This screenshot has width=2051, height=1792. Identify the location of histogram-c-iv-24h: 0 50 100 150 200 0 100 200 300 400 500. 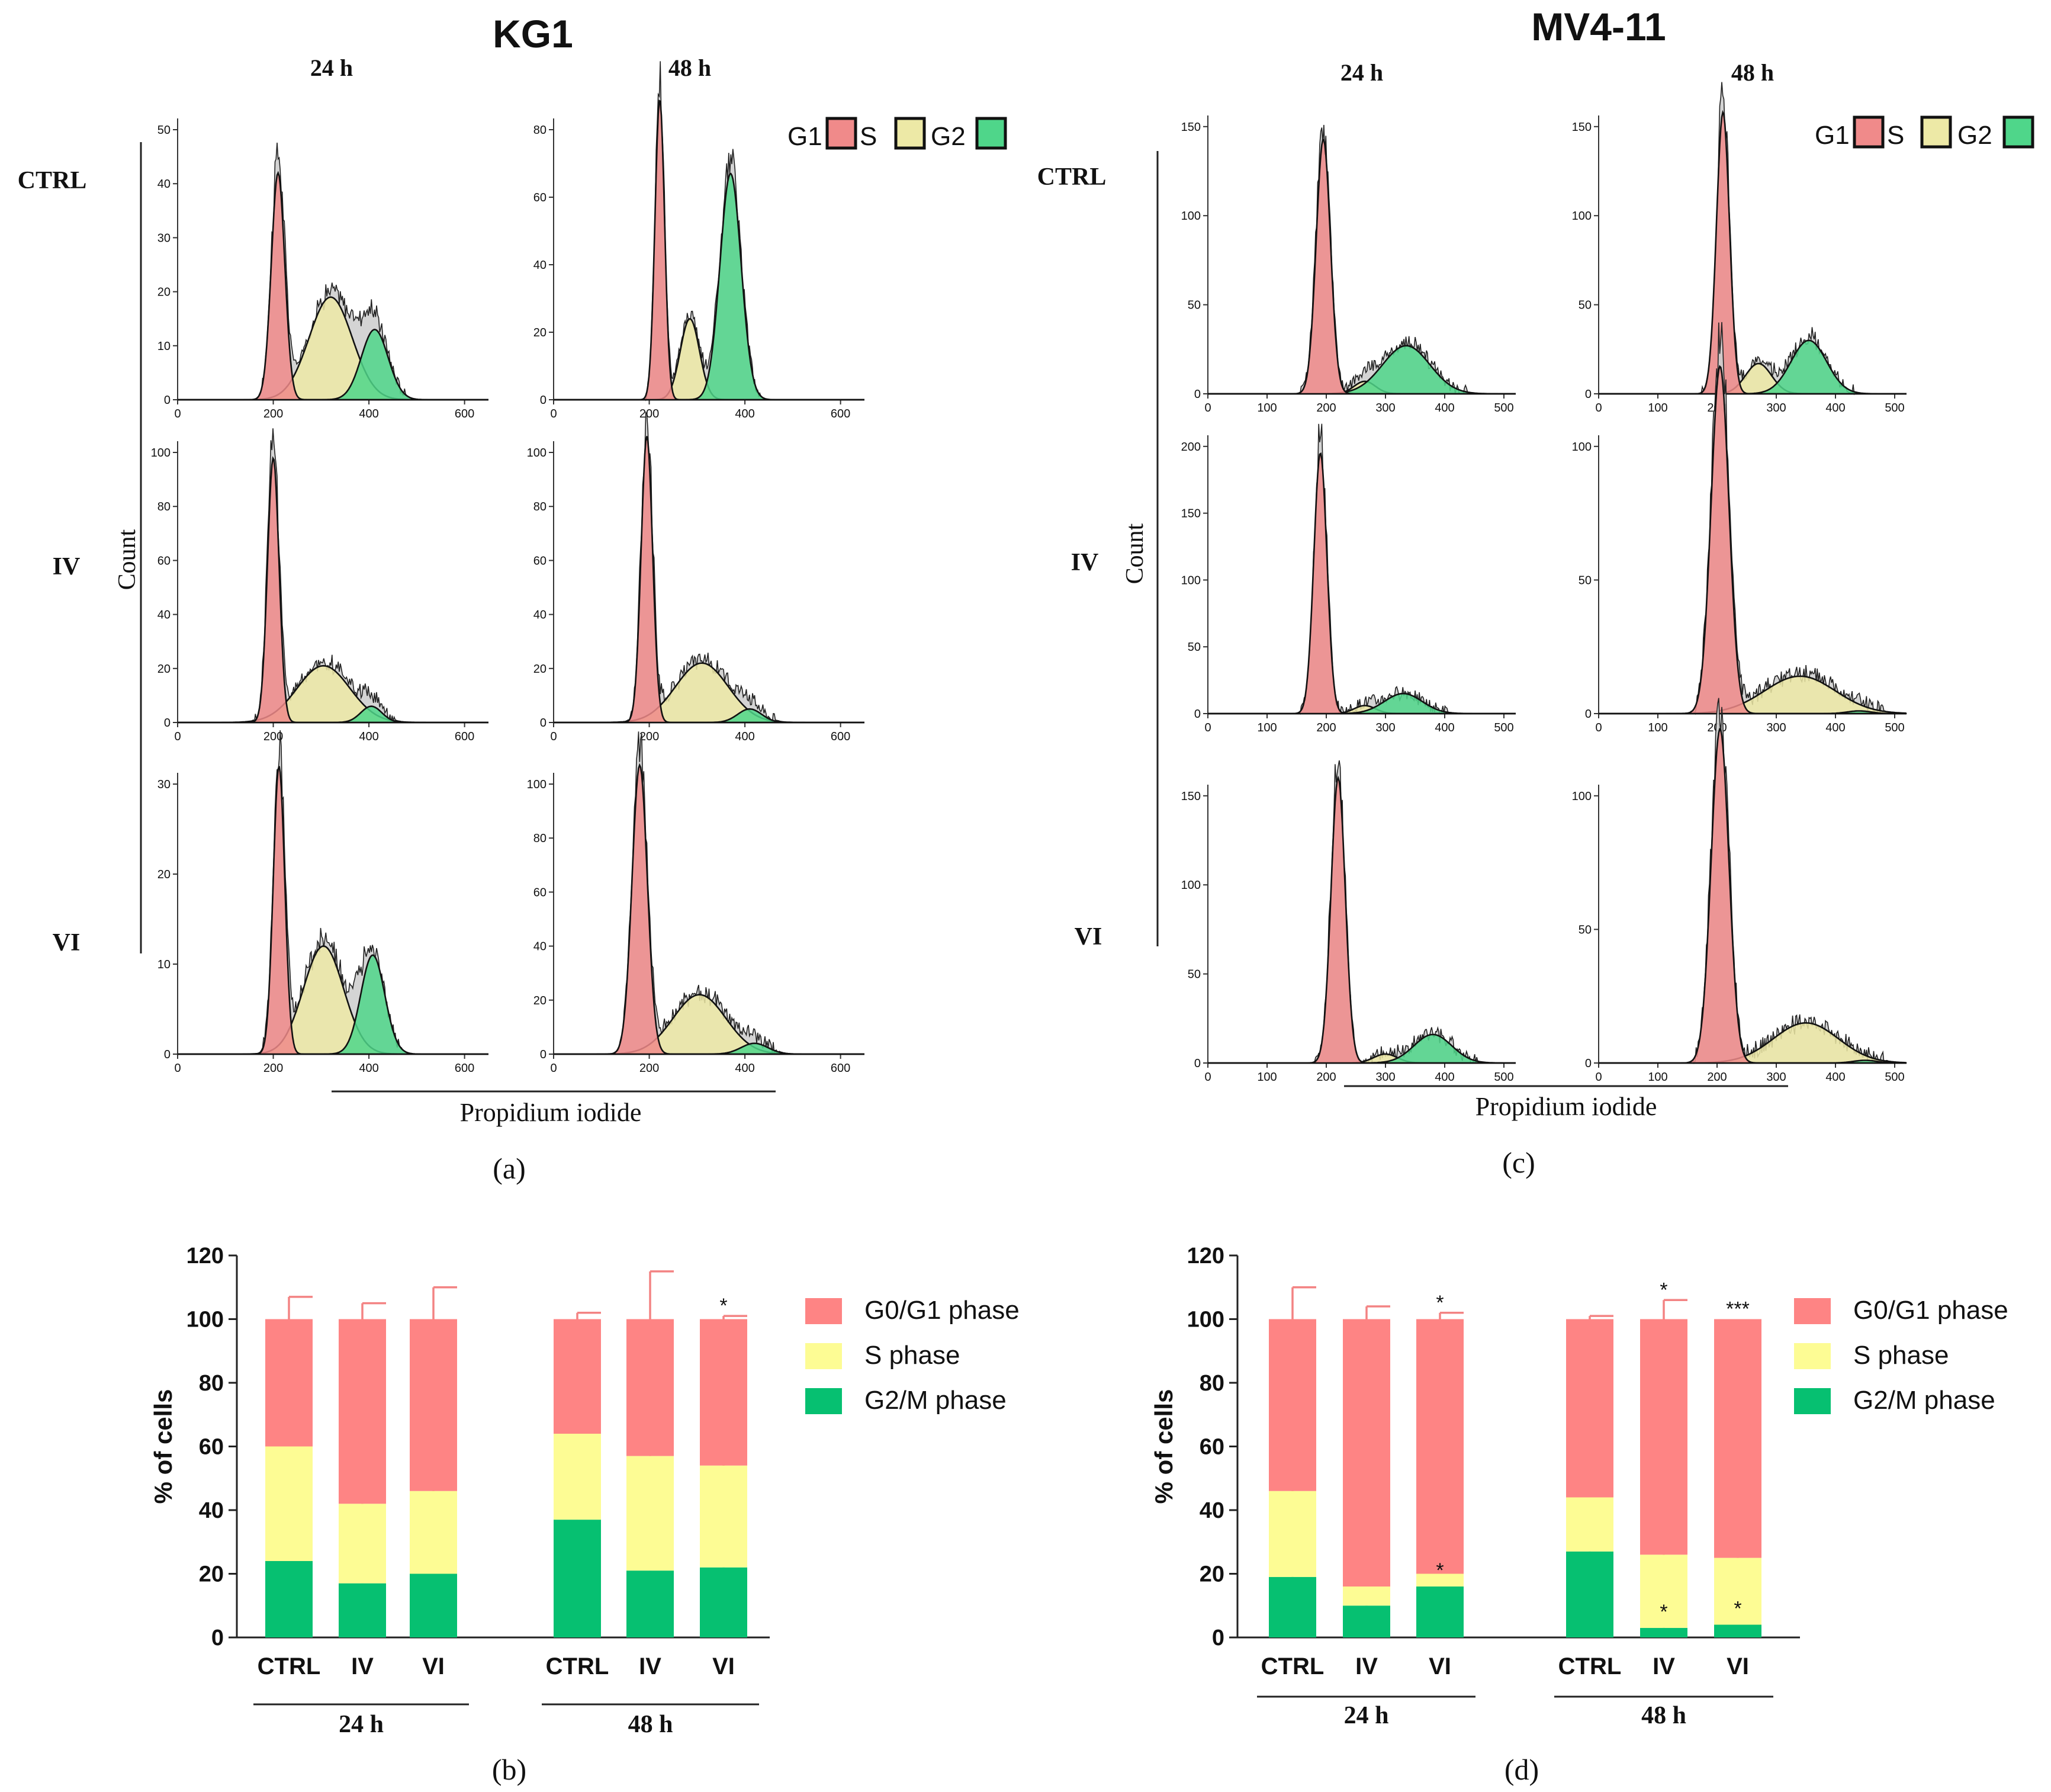
(1349, 578).